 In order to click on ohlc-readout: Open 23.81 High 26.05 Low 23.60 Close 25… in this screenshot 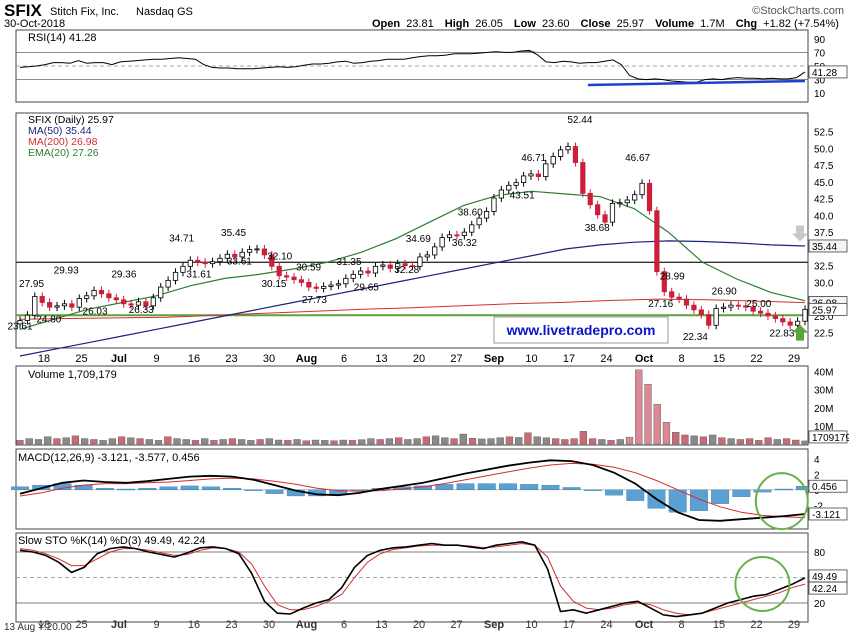, I will do `click(605, 24)`.